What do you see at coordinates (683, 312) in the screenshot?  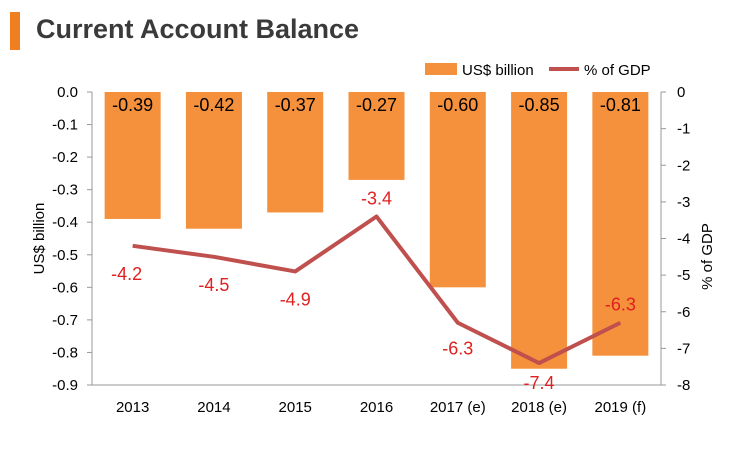 I see `right-tick-label-6: -6` at bounding box center [683, 312].